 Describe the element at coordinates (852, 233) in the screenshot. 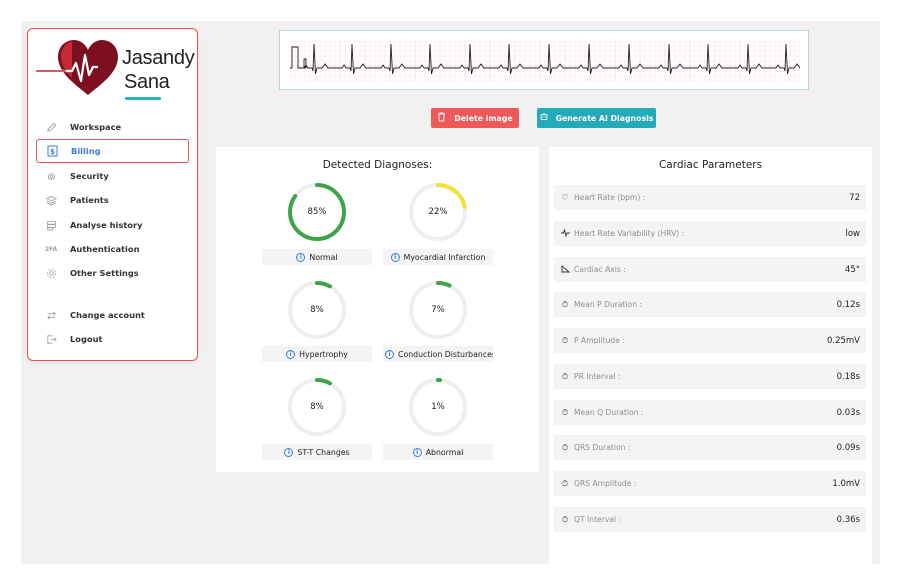

I see `param-value: low` at that location.